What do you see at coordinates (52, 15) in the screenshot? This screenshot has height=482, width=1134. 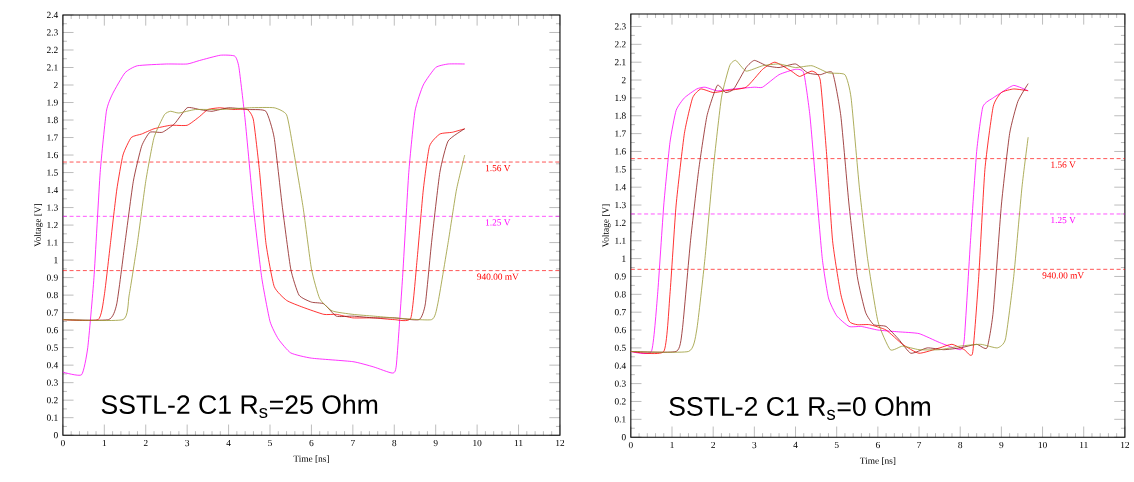 I see `y-tick-label: 2.4` at bounding box center [52, 15].